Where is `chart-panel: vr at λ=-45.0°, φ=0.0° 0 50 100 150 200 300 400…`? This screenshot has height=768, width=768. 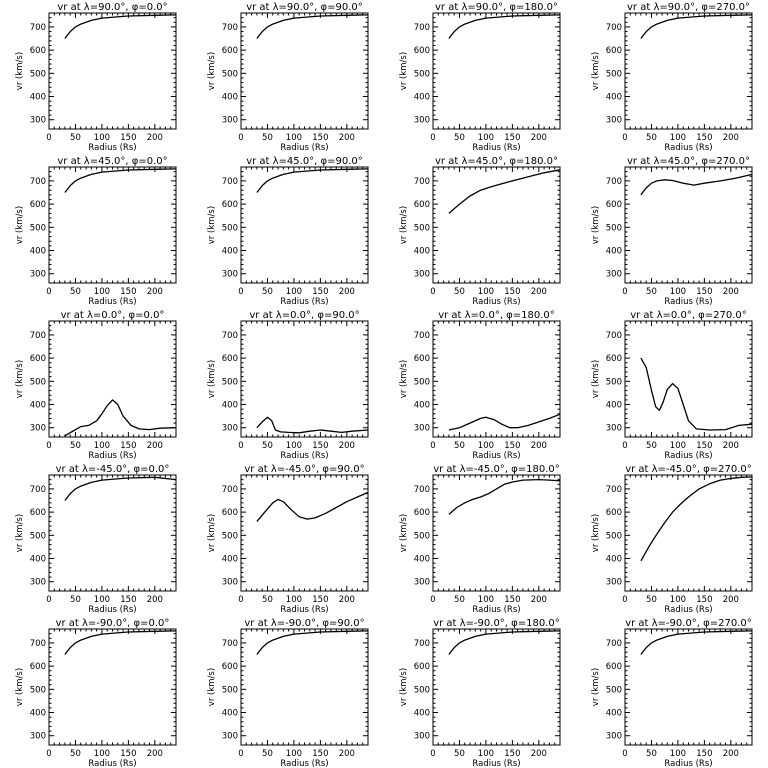 chart-panel: vr at λ=-45.0°, φ=0.0° 0 50 100 150 200 300 400… is located at coordinates (96, 539).